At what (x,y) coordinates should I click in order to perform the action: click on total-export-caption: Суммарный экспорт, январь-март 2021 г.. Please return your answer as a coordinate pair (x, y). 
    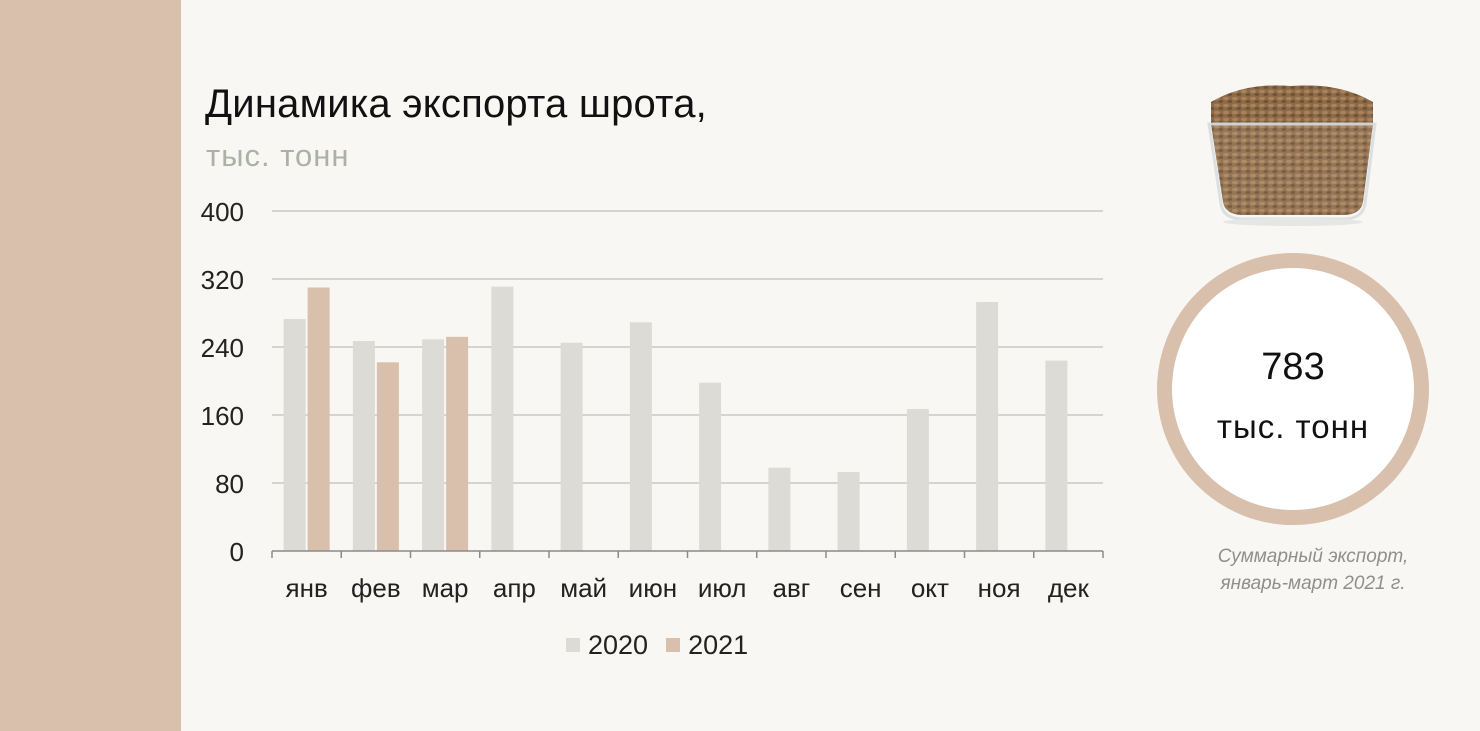
    Looking at the image, I should click on (1313, 570).